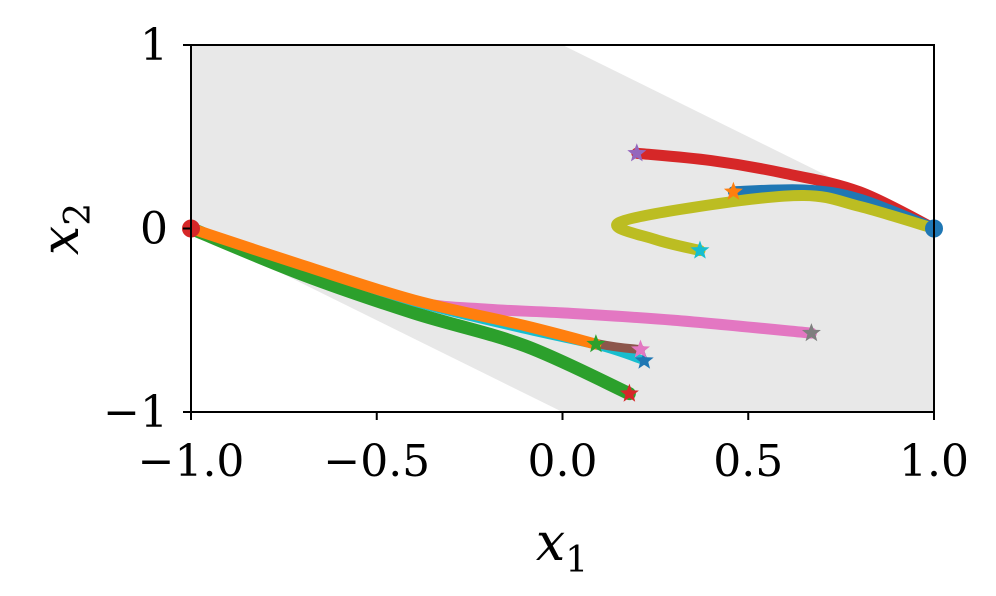 The image size is (996, 596). What do you see at coordinates (576, 560) in the screenshot?
I see `x-axis-label-sub: 1` at bounding box center [576, 560].